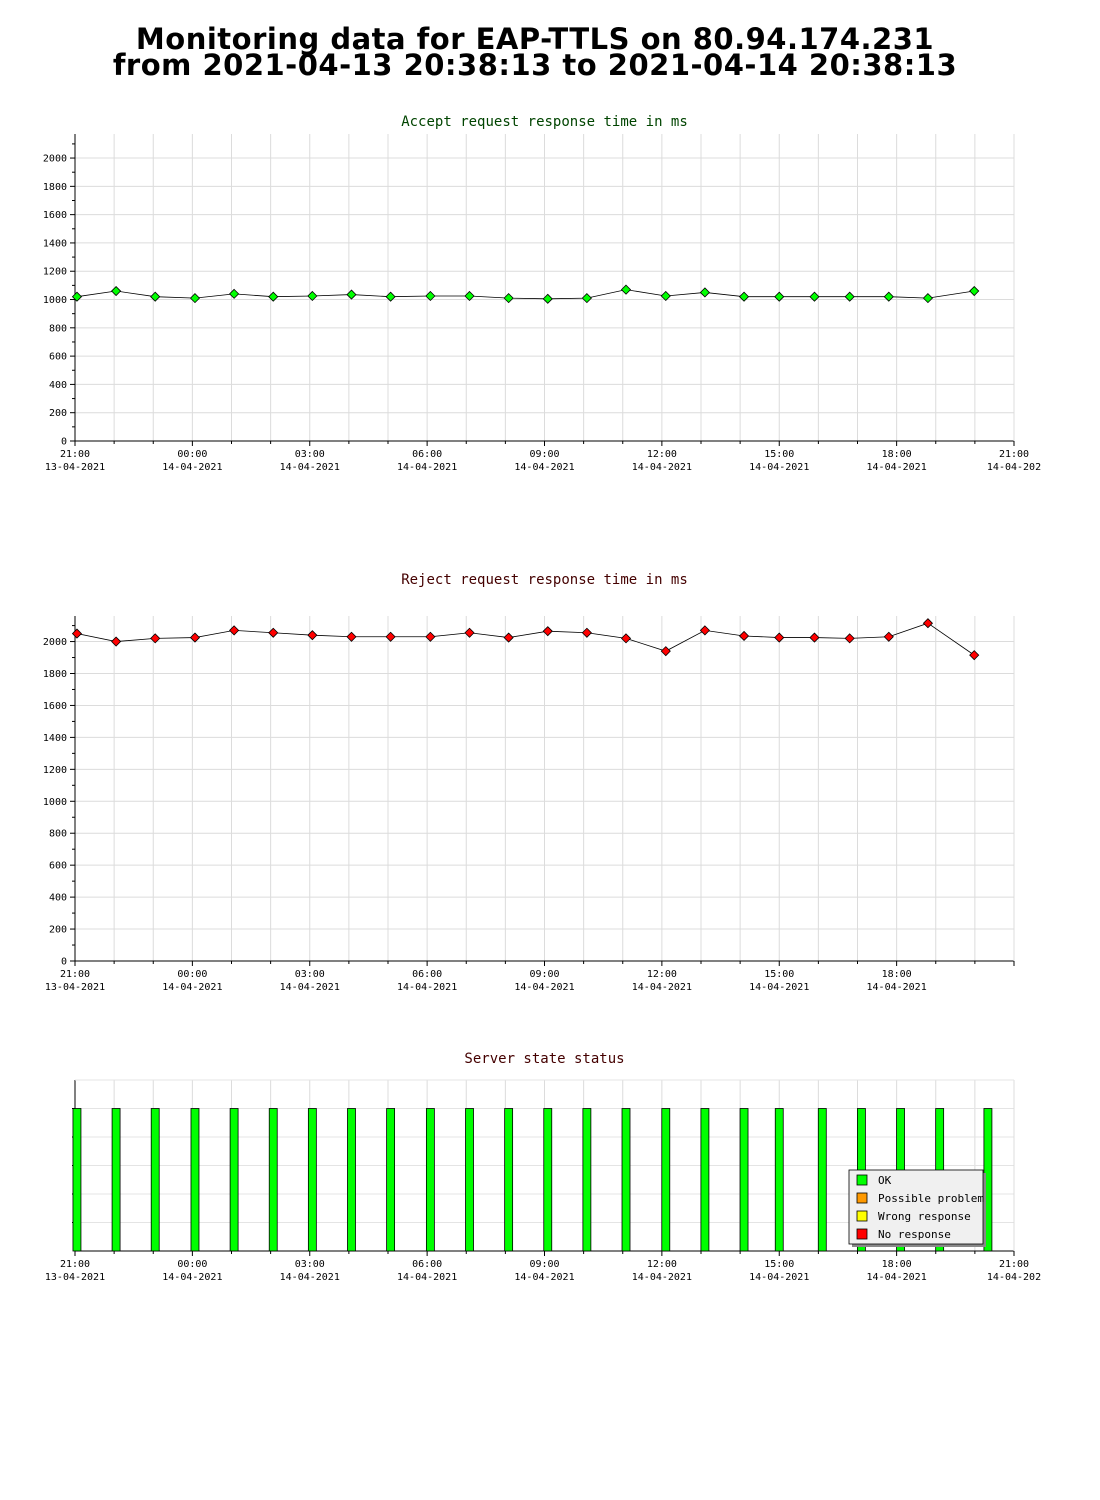  What do you see at coordinates (931, 1198) in the screenshot?
I see `legend-label: Possible problem` at bounding box center [931, 1198].